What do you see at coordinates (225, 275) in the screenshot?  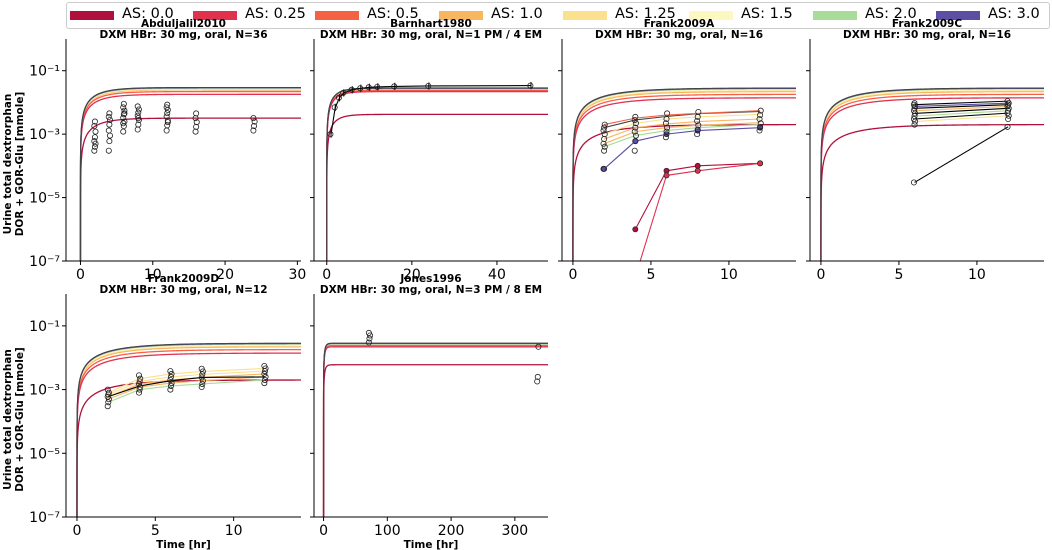 I see `x-tick-label: 20` at bounding box center [225, 275].